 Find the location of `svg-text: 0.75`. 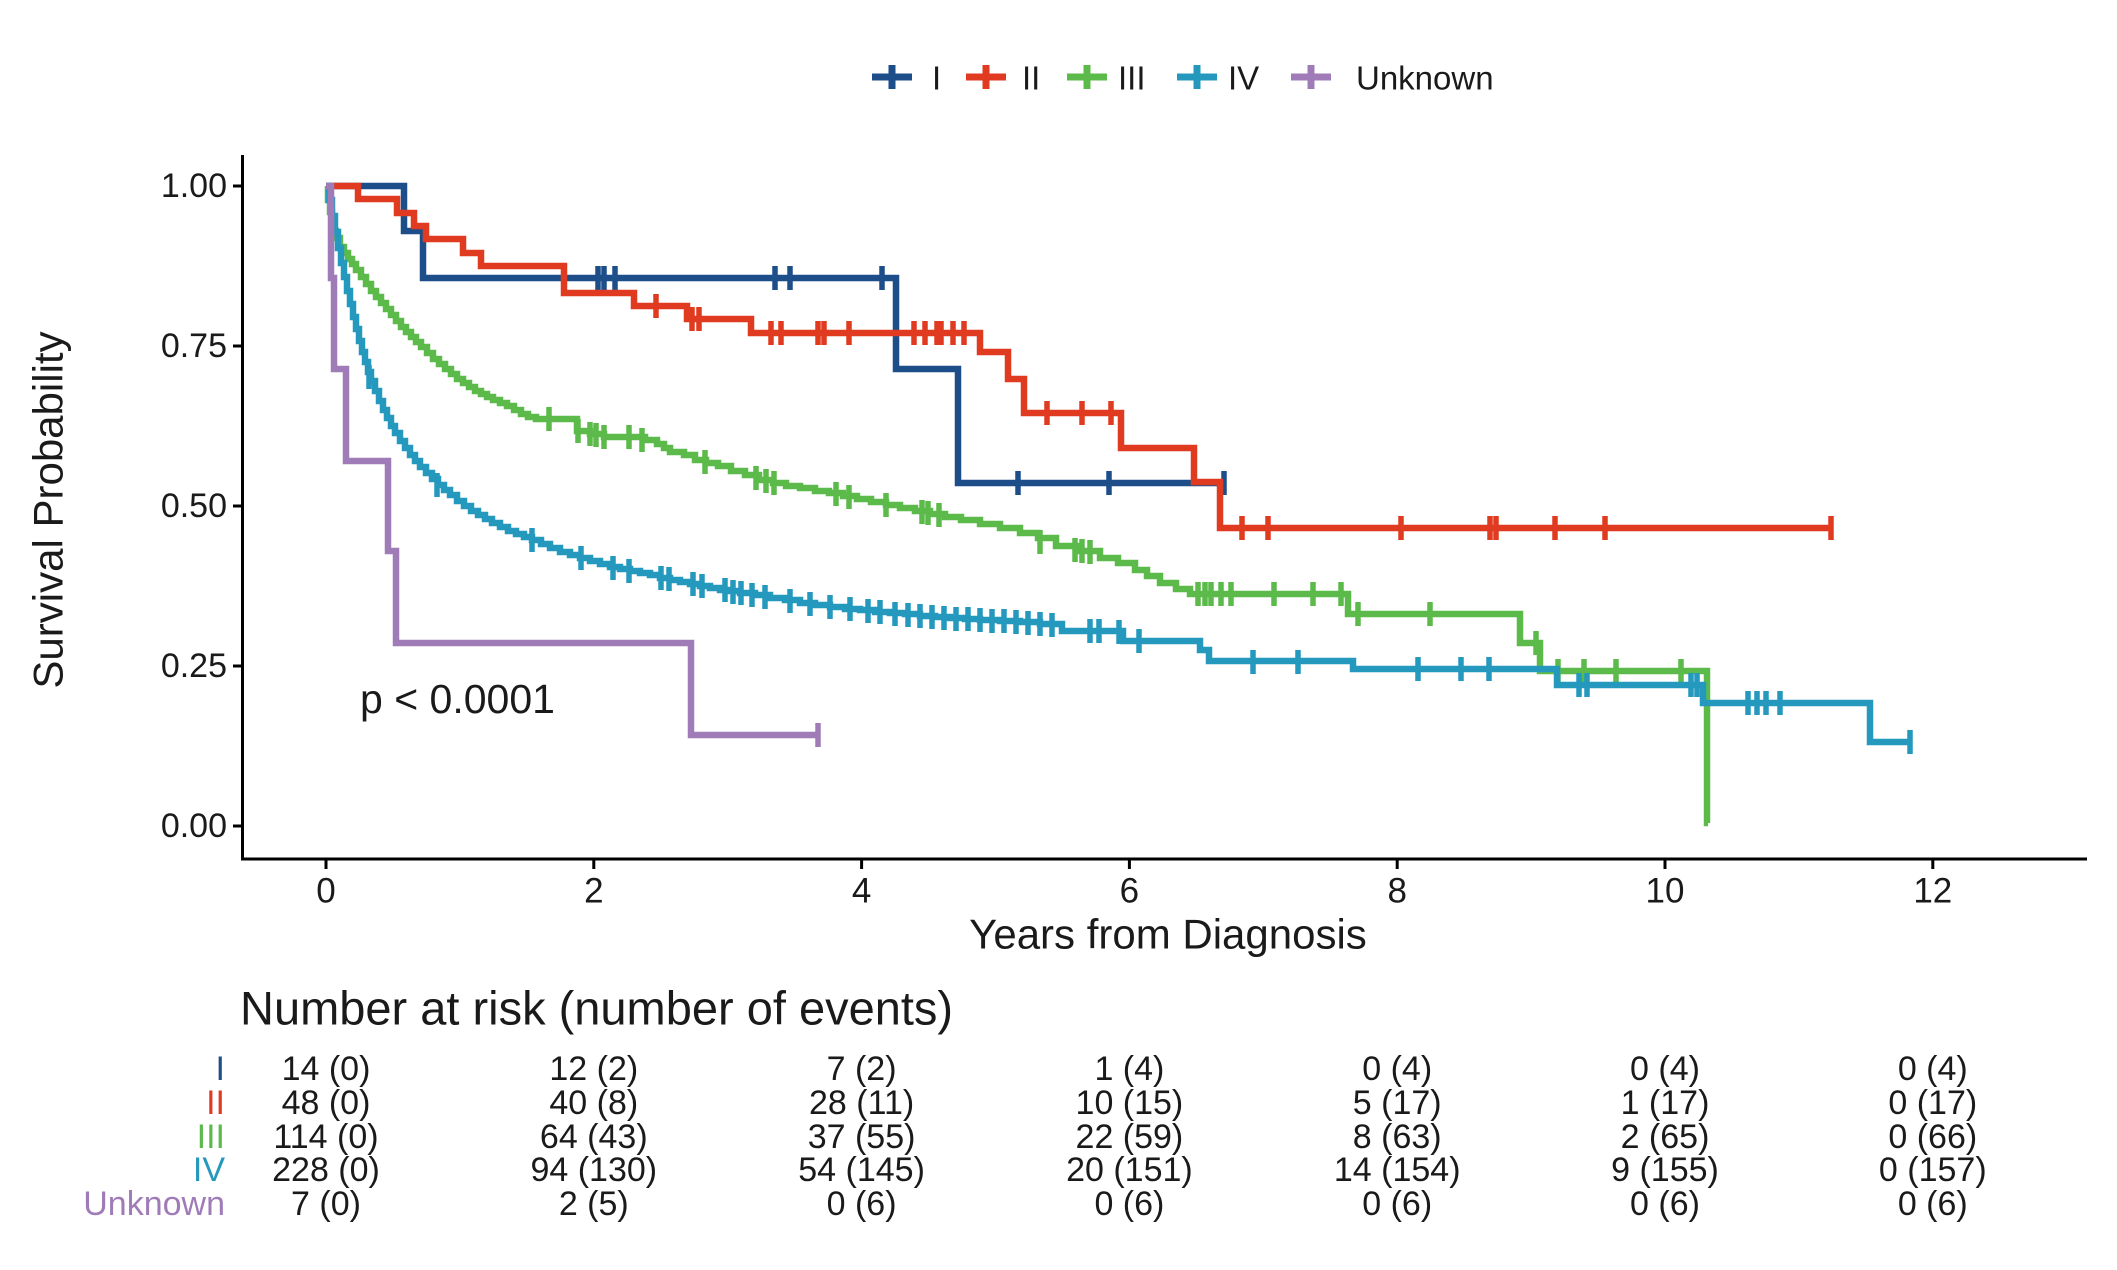

svg-text: 0.75 is located at coordinates (194, 346).